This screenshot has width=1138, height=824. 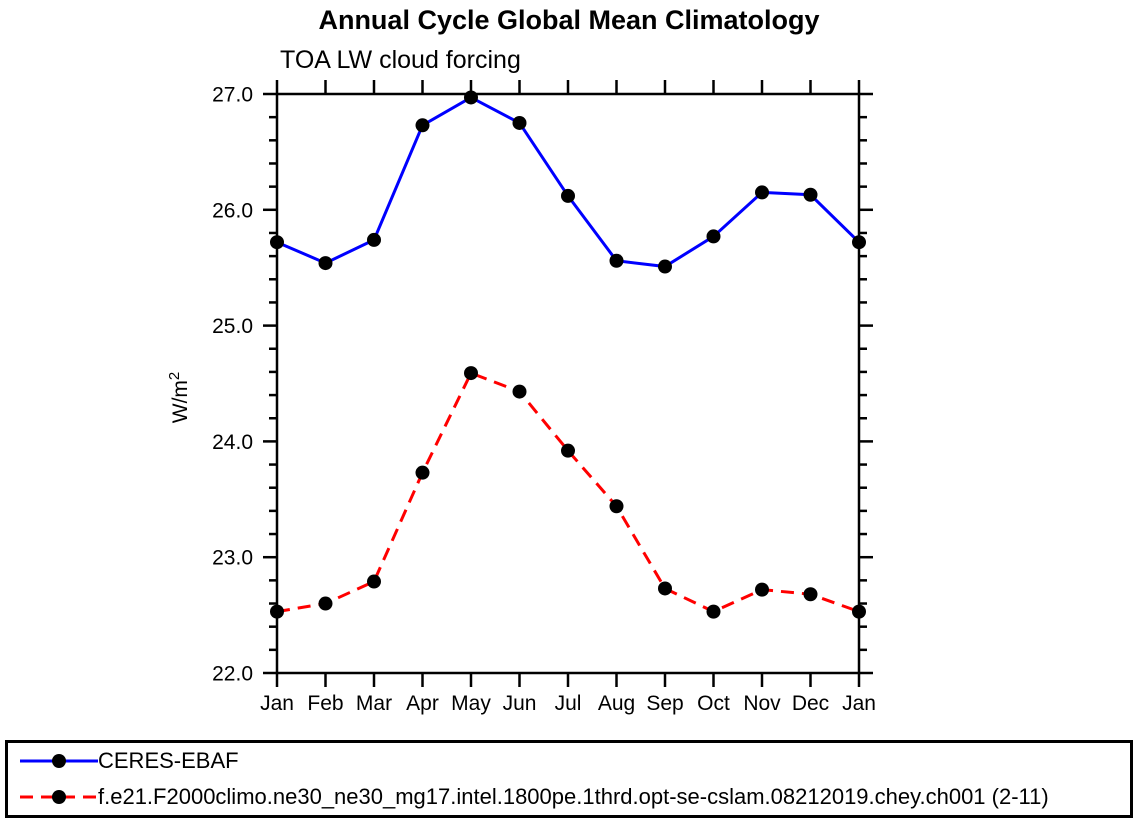 What do you see at coordinates (232, 326) in the screenshot?
I see `y-tick-label: 25.0` at bounding box center [232, 326].